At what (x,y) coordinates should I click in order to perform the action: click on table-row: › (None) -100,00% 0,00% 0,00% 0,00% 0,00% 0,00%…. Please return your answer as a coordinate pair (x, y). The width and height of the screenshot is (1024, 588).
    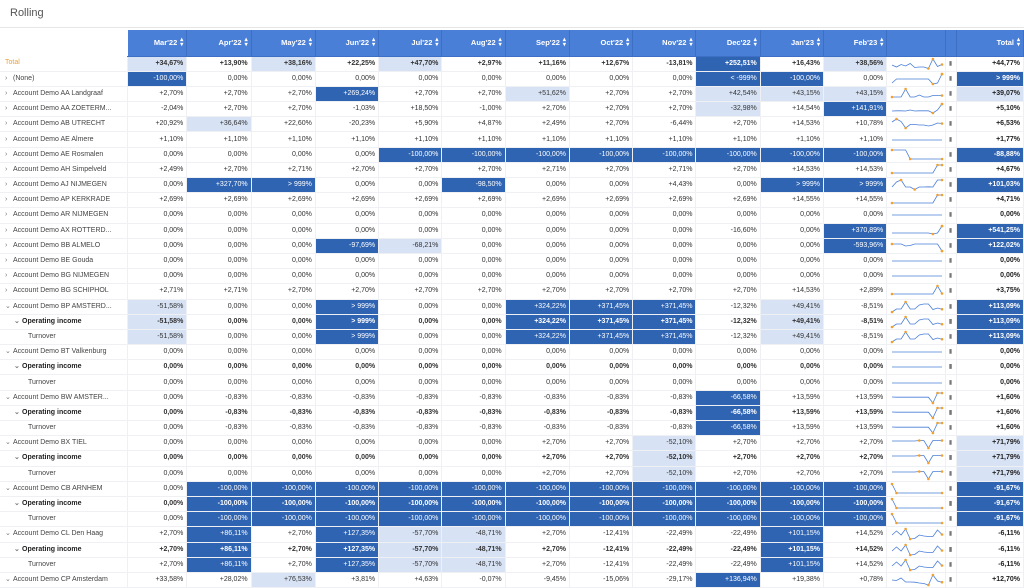
    Looking at the image, I should click on (512, 79).